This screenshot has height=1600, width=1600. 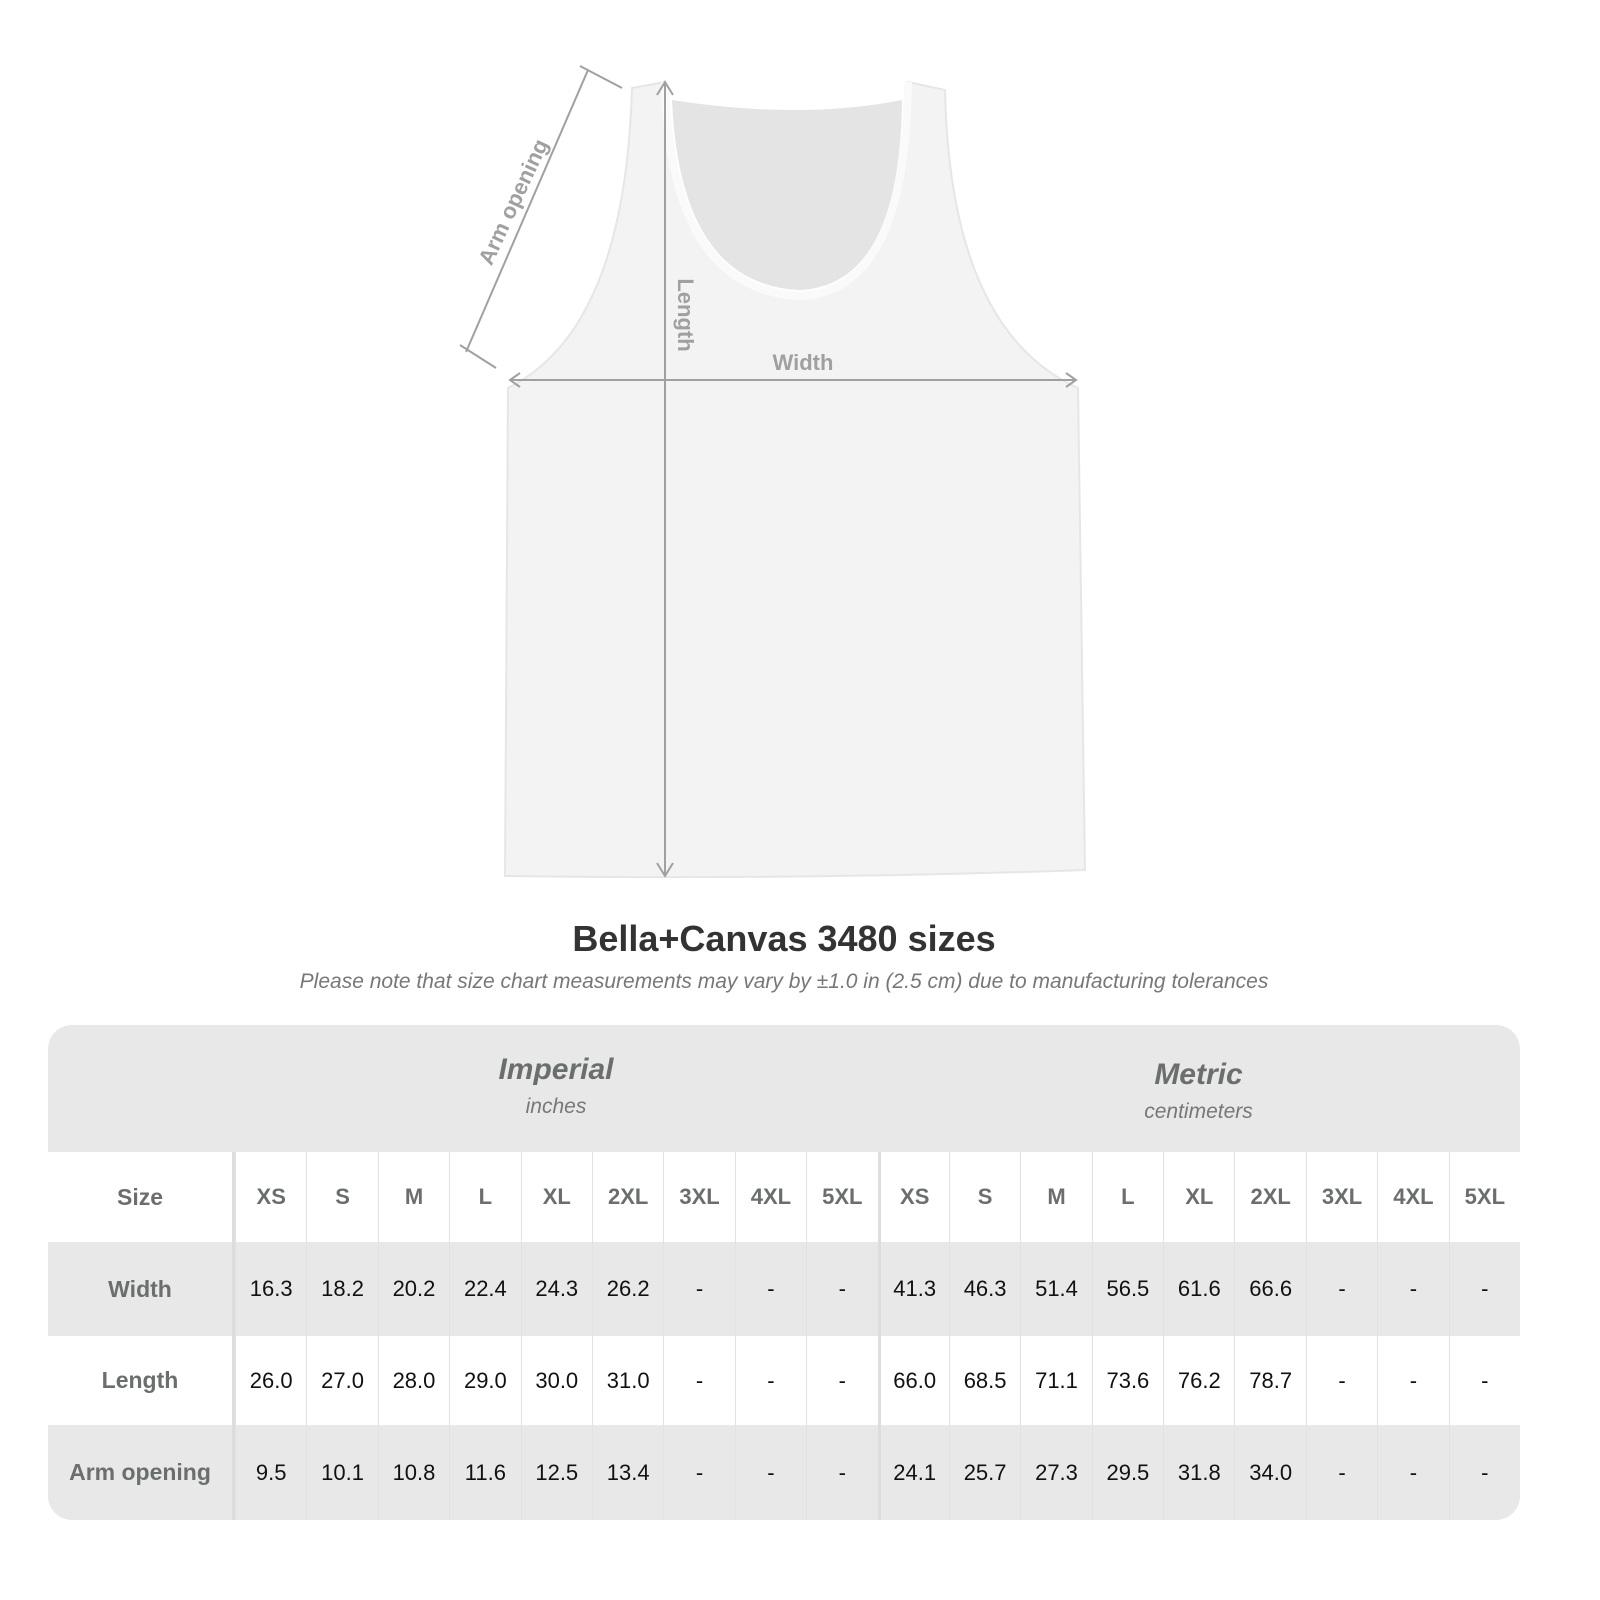 I want to click on cell-metric: 71.1, so click(x=1055, y=1380).